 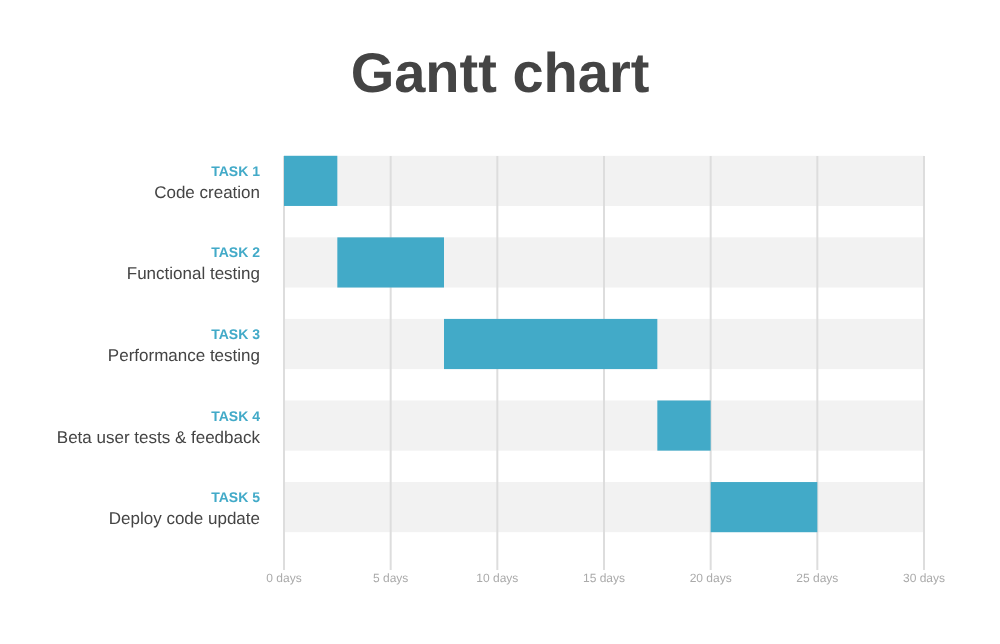 What do you see at coordinates (207, 183) in the screenshot?
I see `y-tick-label: TASK 1 Code creation` at bounding box center [207, 183].